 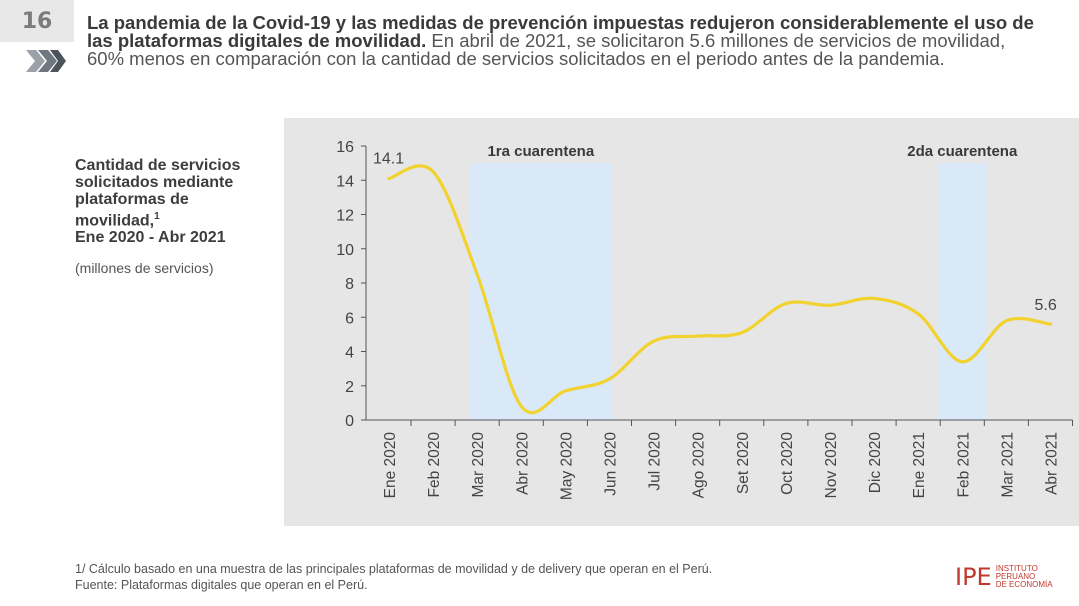 I want to click on x-tick-label: Ene 2020, so click(x=390, y=465).